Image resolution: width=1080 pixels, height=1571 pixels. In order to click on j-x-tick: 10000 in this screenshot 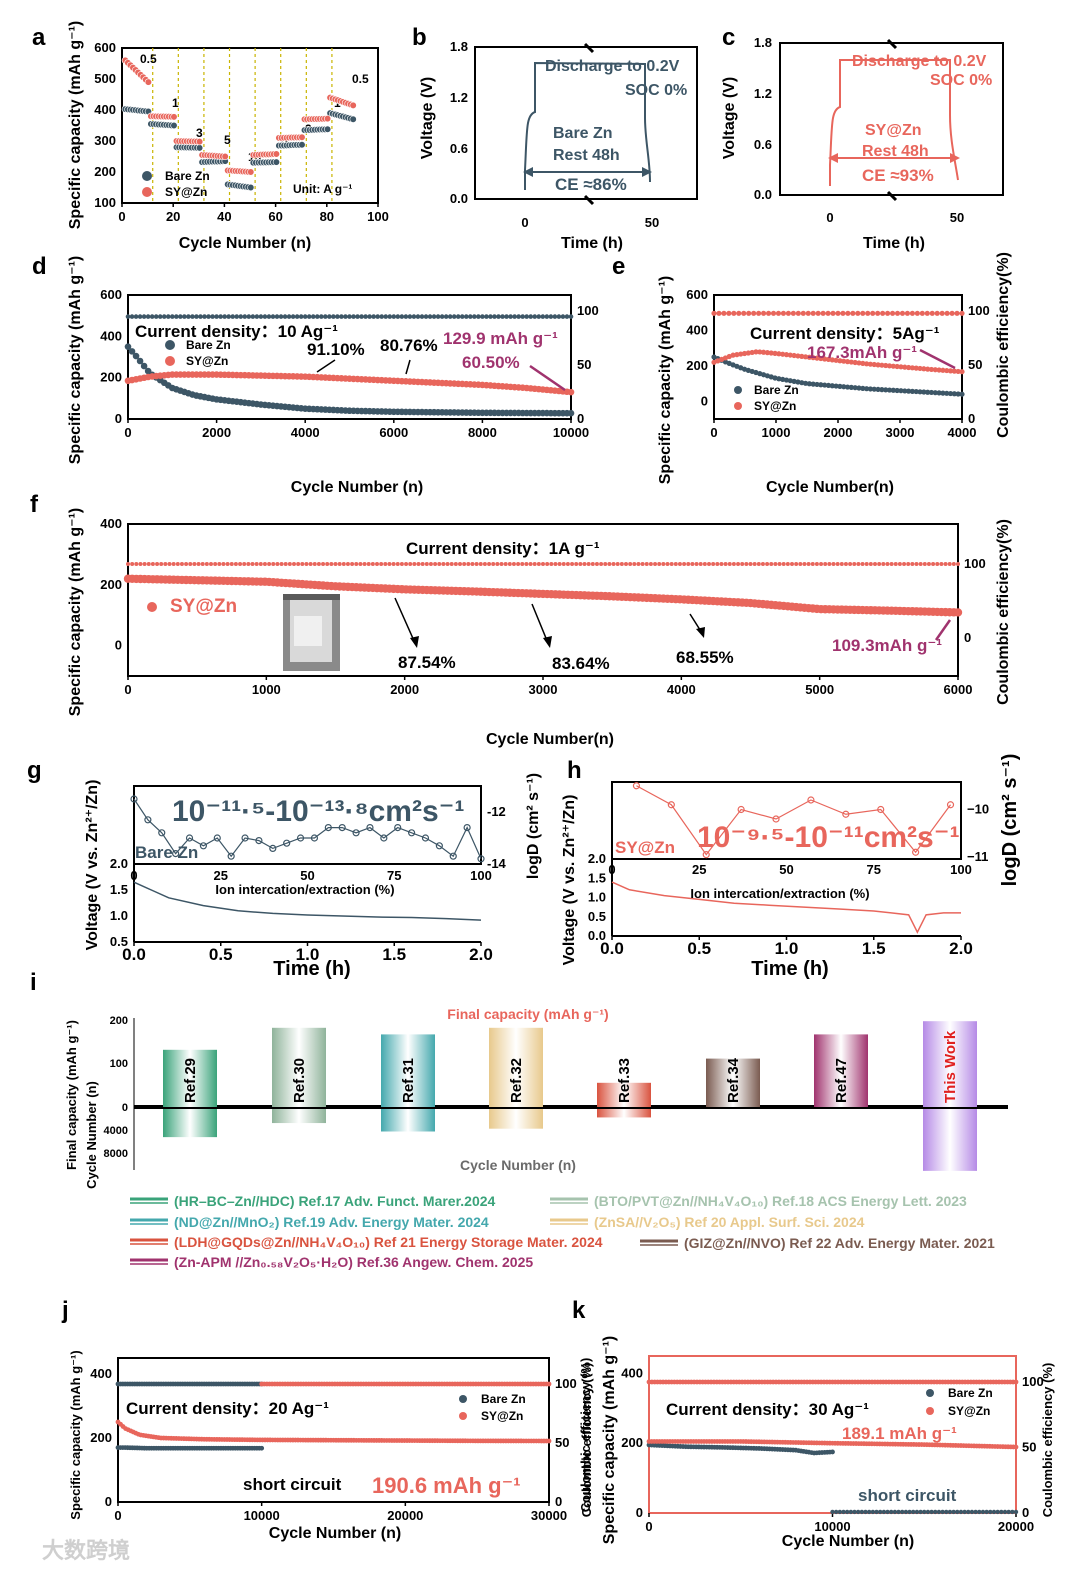, I will do `click(262, 1515)`.